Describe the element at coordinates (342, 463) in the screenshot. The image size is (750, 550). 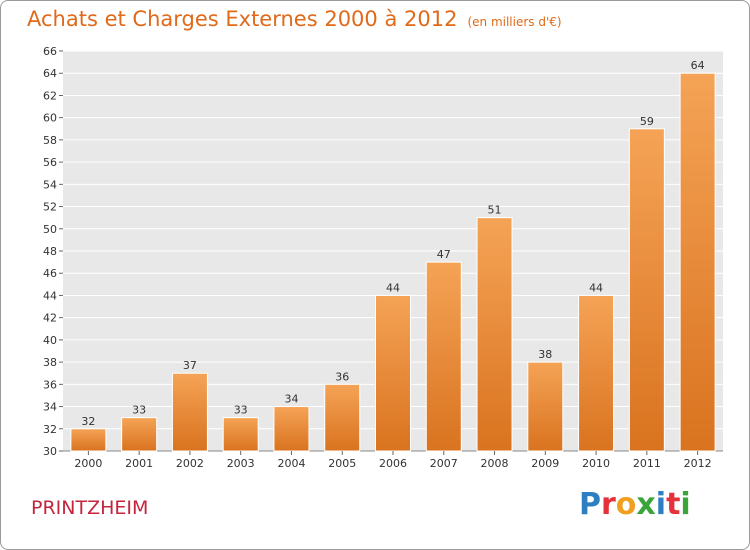
I see `x-tick-label-2005: 2005` at that location.